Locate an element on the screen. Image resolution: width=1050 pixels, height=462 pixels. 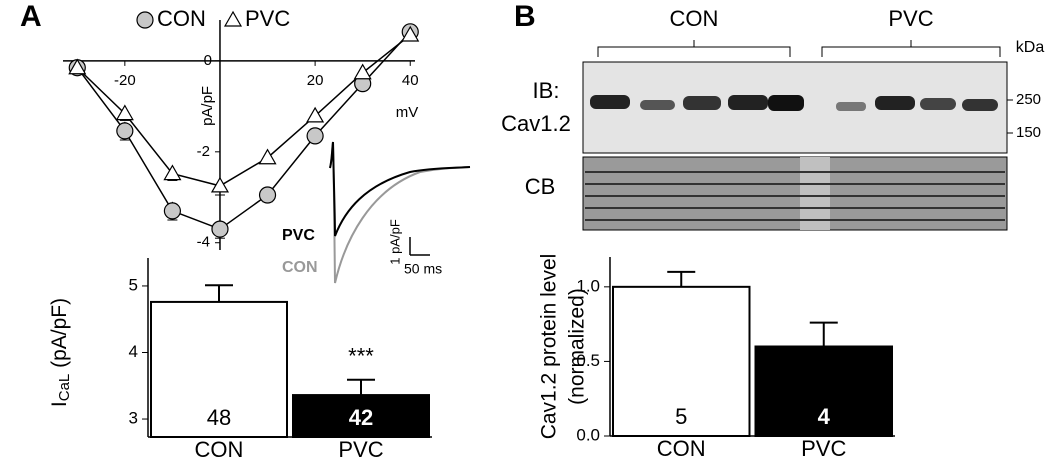
y-axis-label-part: I is located at coordinates (59, 404).